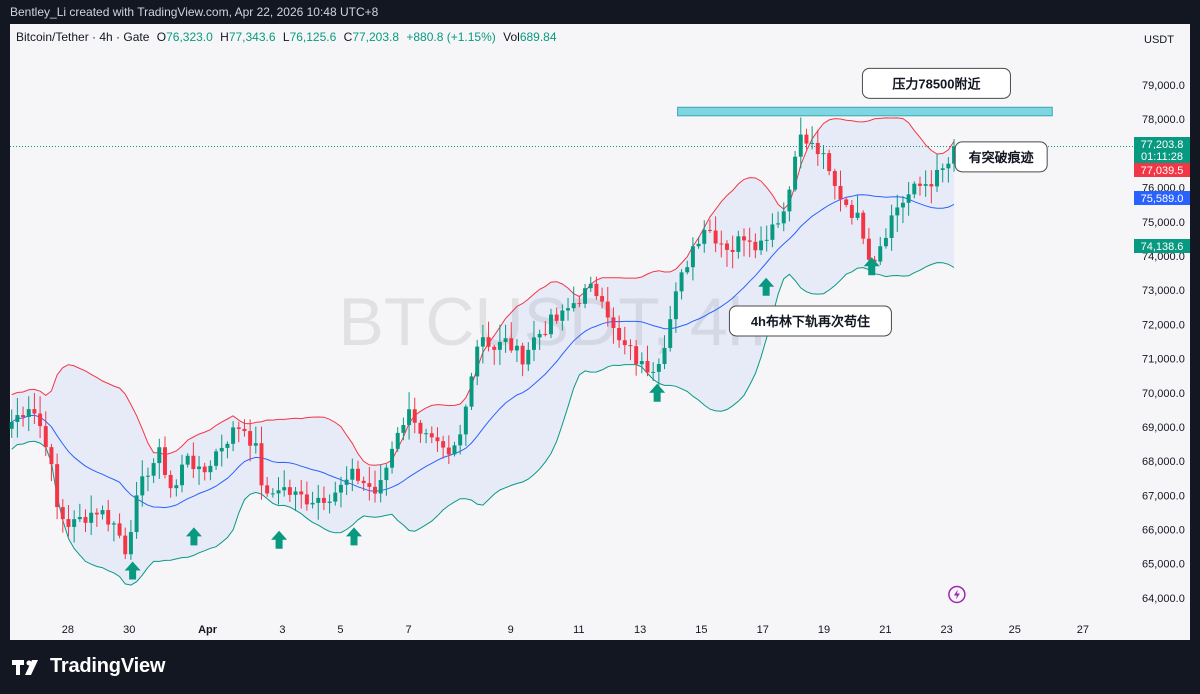  I want to click on y-tick-label: 71,000.0, so click(1163, 360).